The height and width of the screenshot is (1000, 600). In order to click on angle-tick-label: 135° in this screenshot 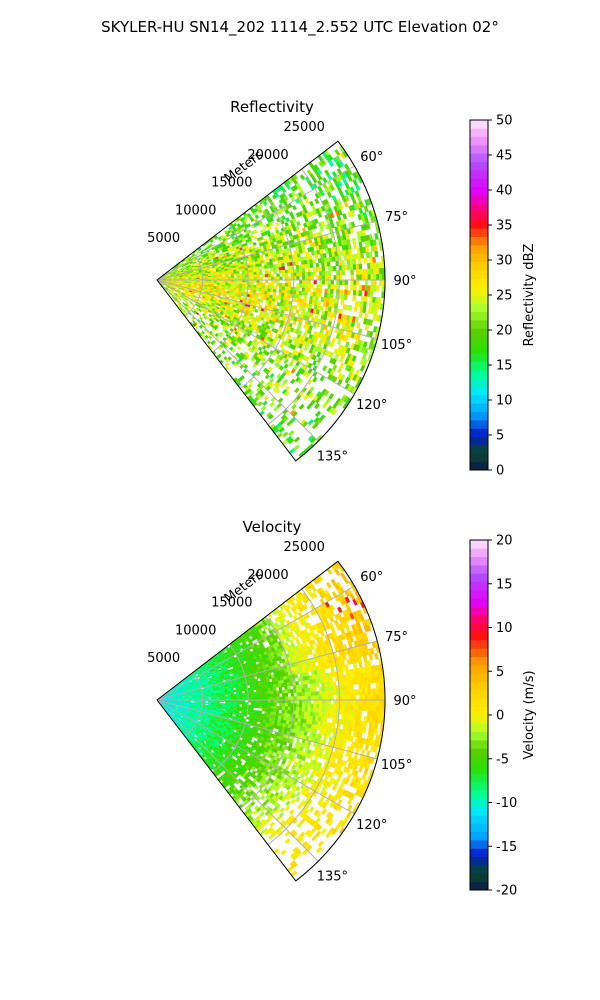, I will do `click(332, 456)`.